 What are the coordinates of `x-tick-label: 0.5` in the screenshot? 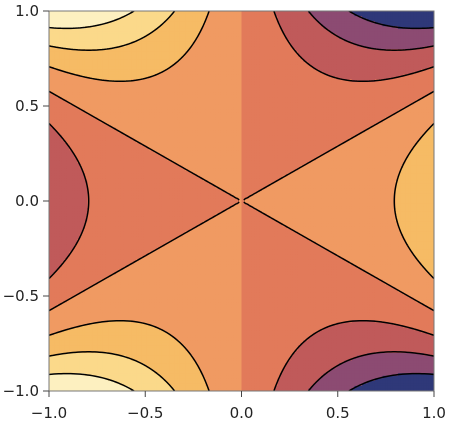 It's located at (338, 413).